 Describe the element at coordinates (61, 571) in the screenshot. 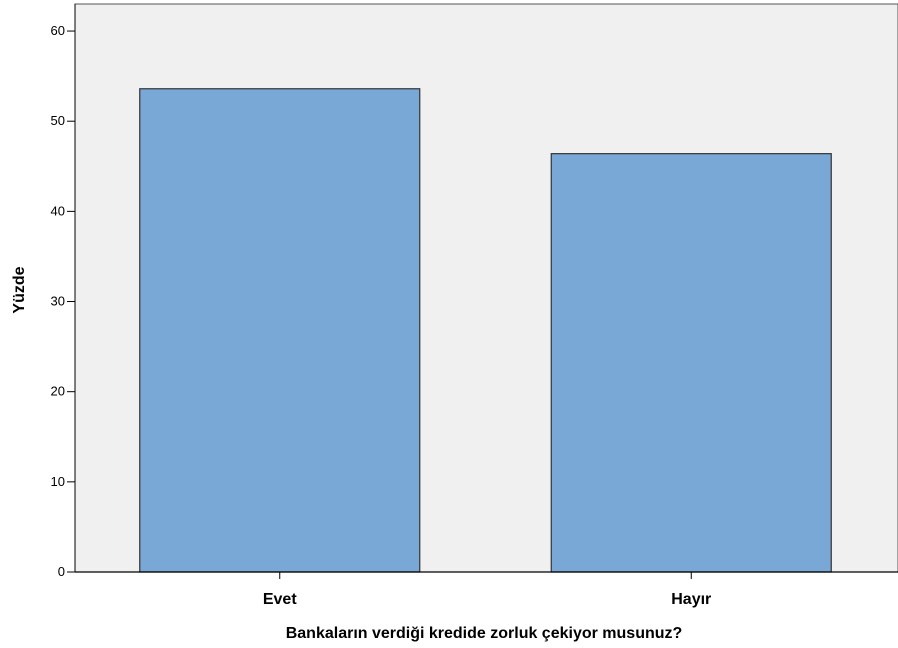

I see `y-tick-label: 0` at that location.